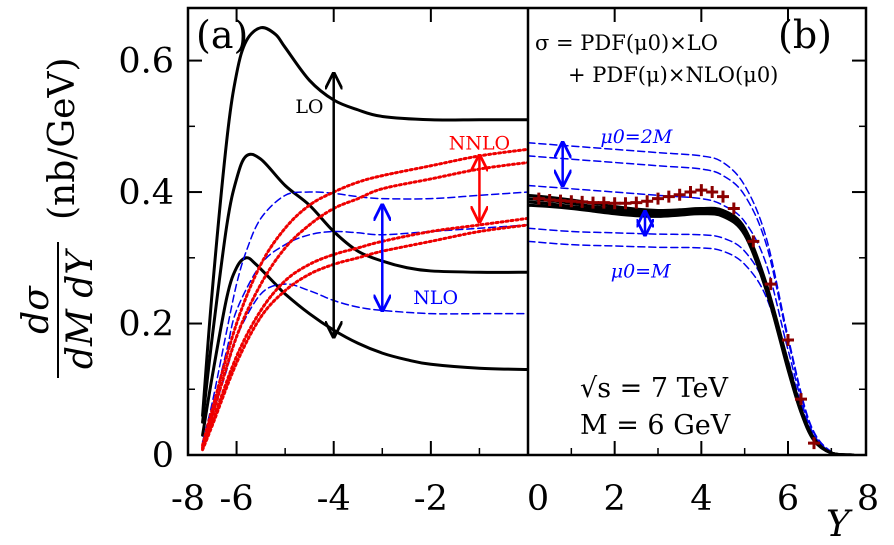 The height and width of the screenshot is (545, 894). Describe the element at coordinates (673, 75) in the screenshot. I see `formula-line-2: + PDF(μ)×NLO(μ0)` at that location.